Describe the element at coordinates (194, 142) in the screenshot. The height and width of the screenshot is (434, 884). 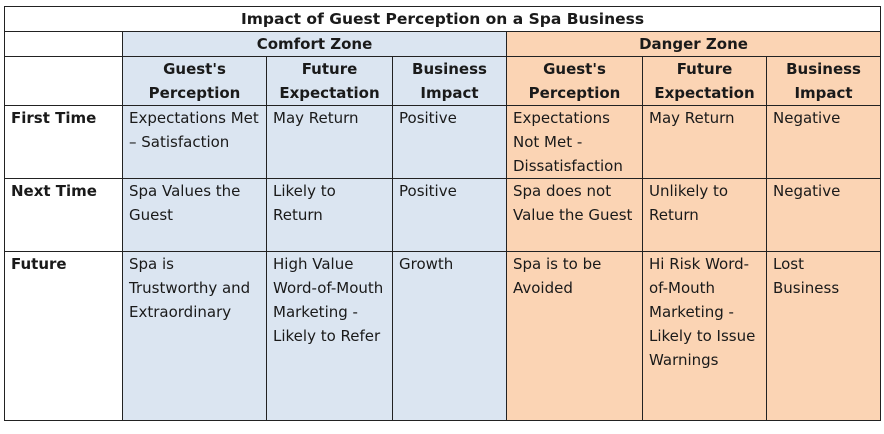
I see `comfort-perception-cell: Expectations Met – Satisfaction` at that location.